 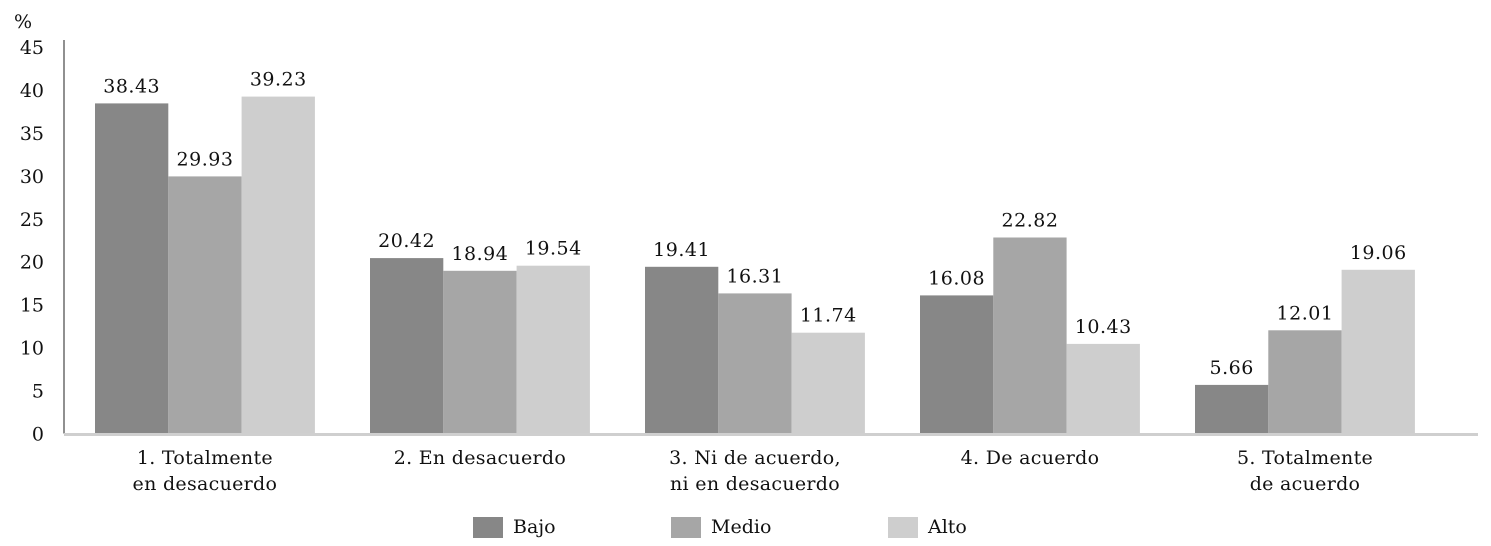 I want to click on legend: Bajo Medio Alto, so click(x=720, y=527).